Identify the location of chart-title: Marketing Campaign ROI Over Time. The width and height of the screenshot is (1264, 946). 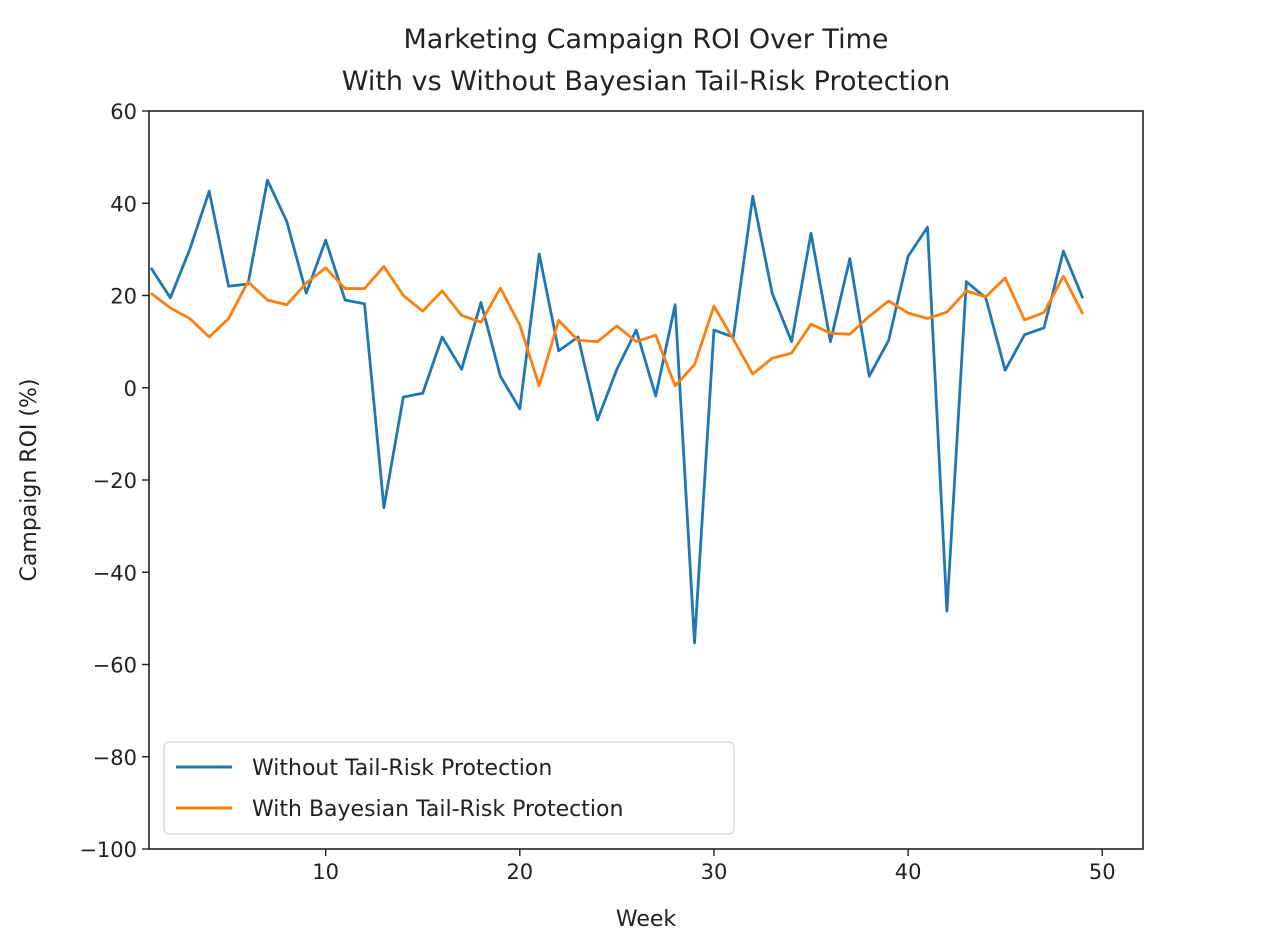
(645, 39).